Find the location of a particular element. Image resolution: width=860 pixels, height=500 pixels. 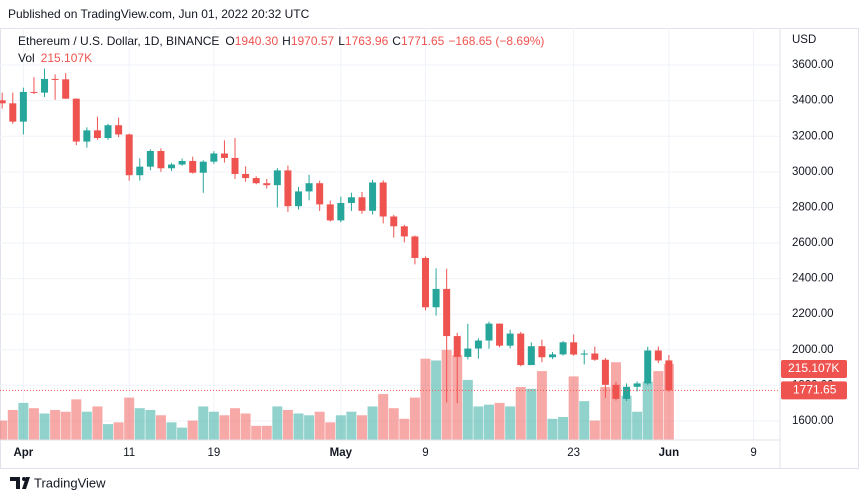

x-tick-label: 19 is located at coordinates (213, 453).